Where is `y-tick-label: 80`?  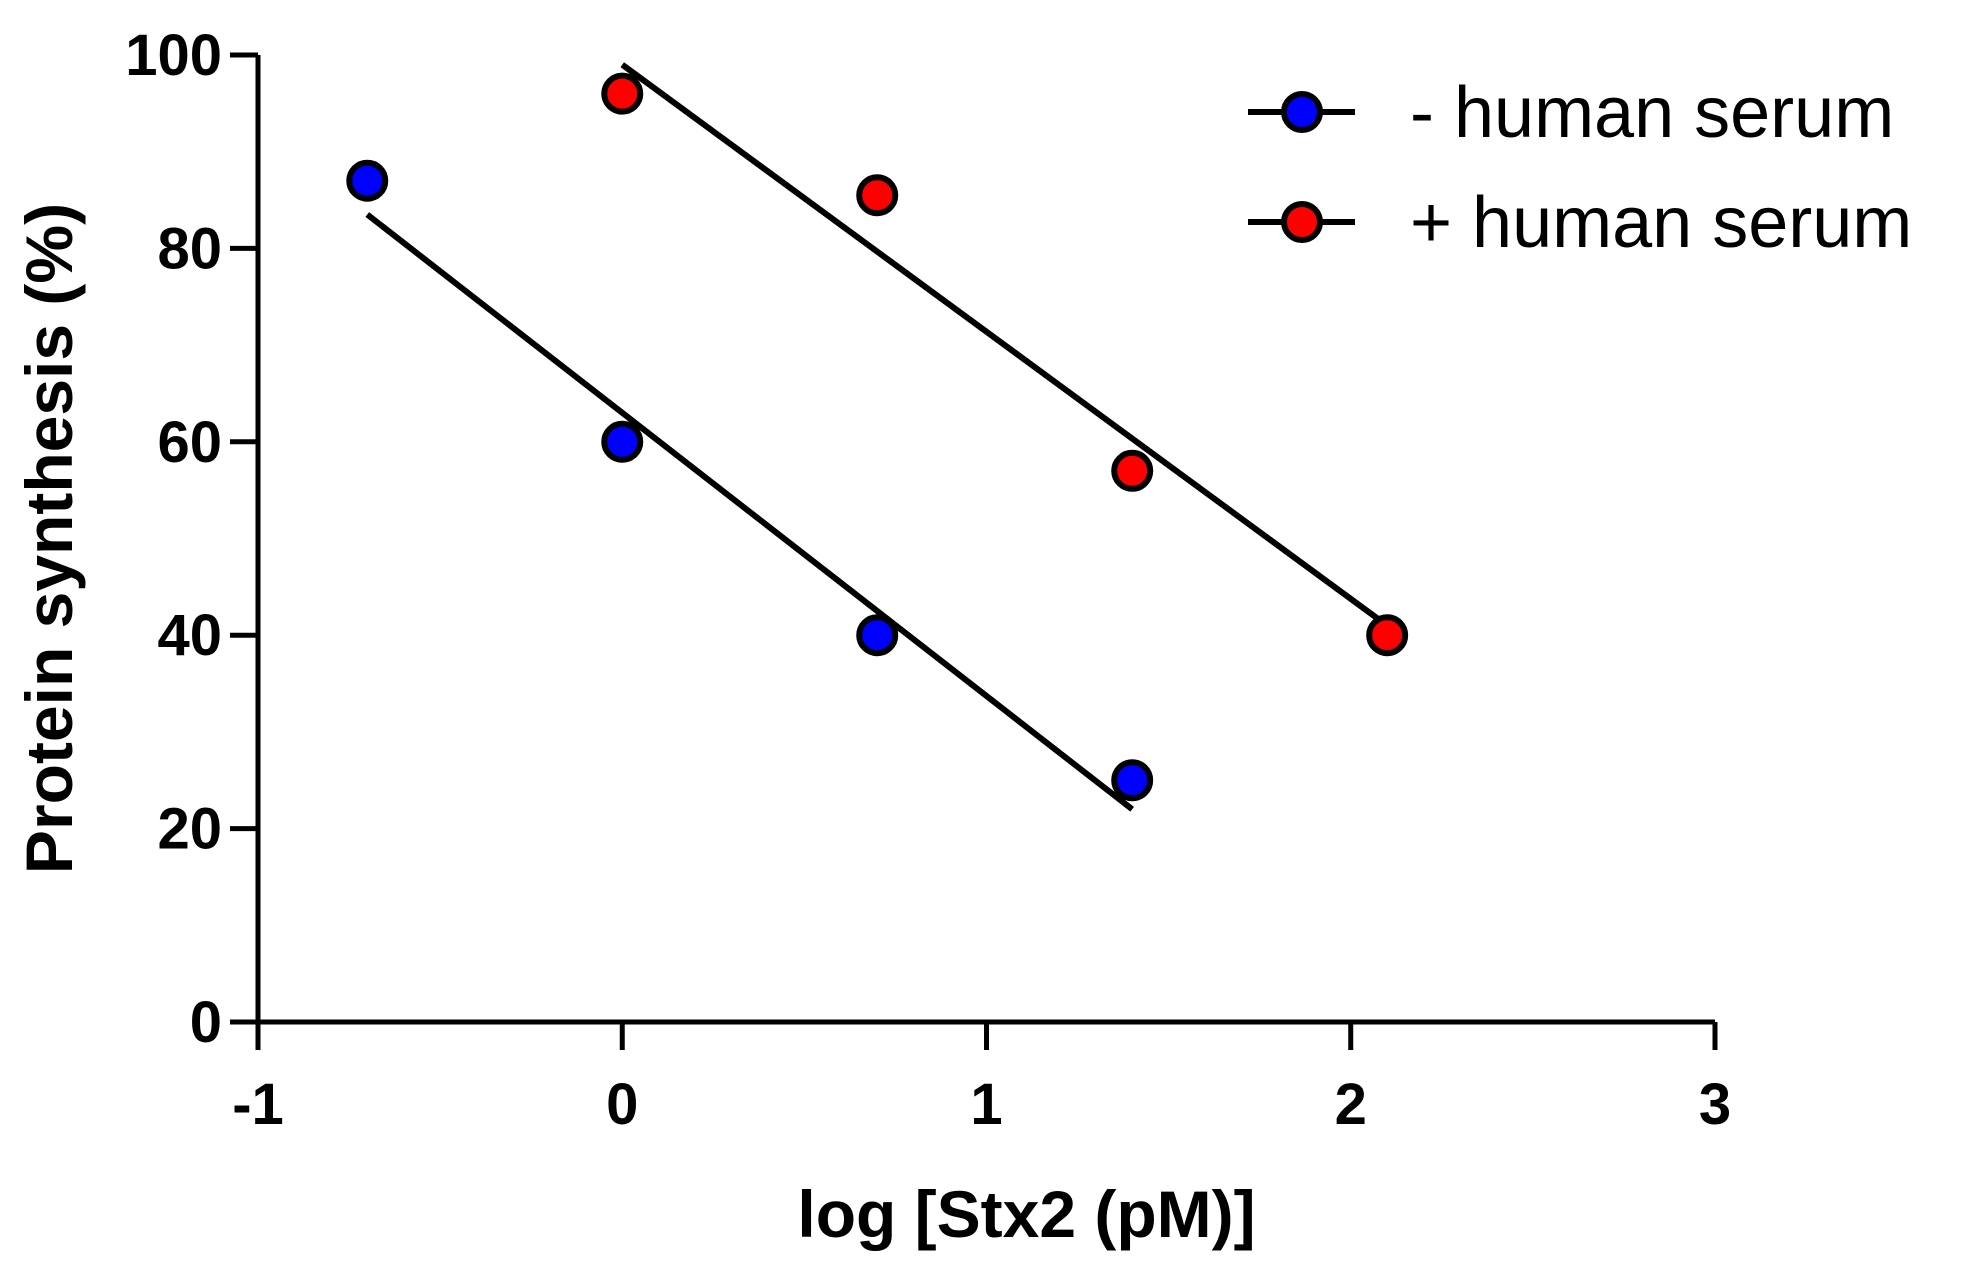
y-tick-label: 80 is located at coordinates (189, 248).